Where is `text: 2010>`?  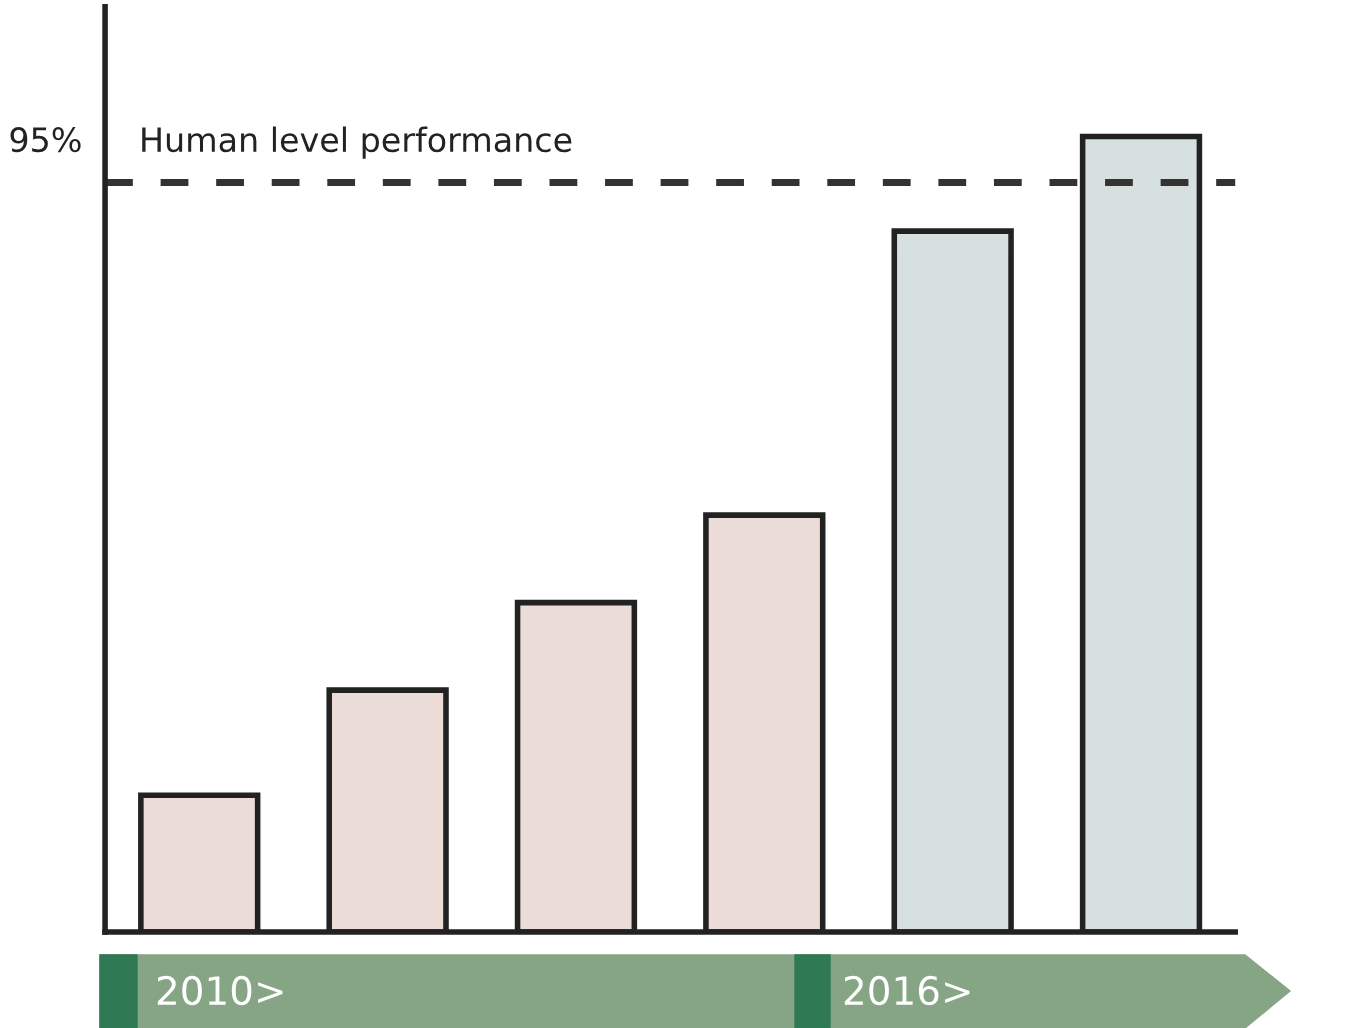
text: 2010> is located at coordinates (220, 990).